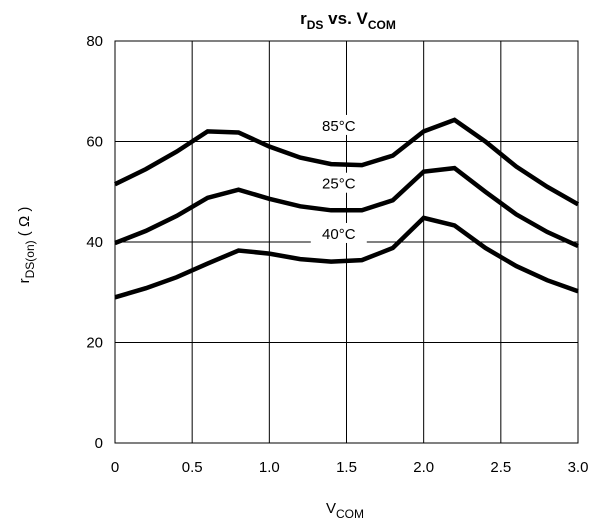 Image resolution: width=592 pixels, height=525 pixels. I want to click on y-tick-label: 0, so click(99, 443).